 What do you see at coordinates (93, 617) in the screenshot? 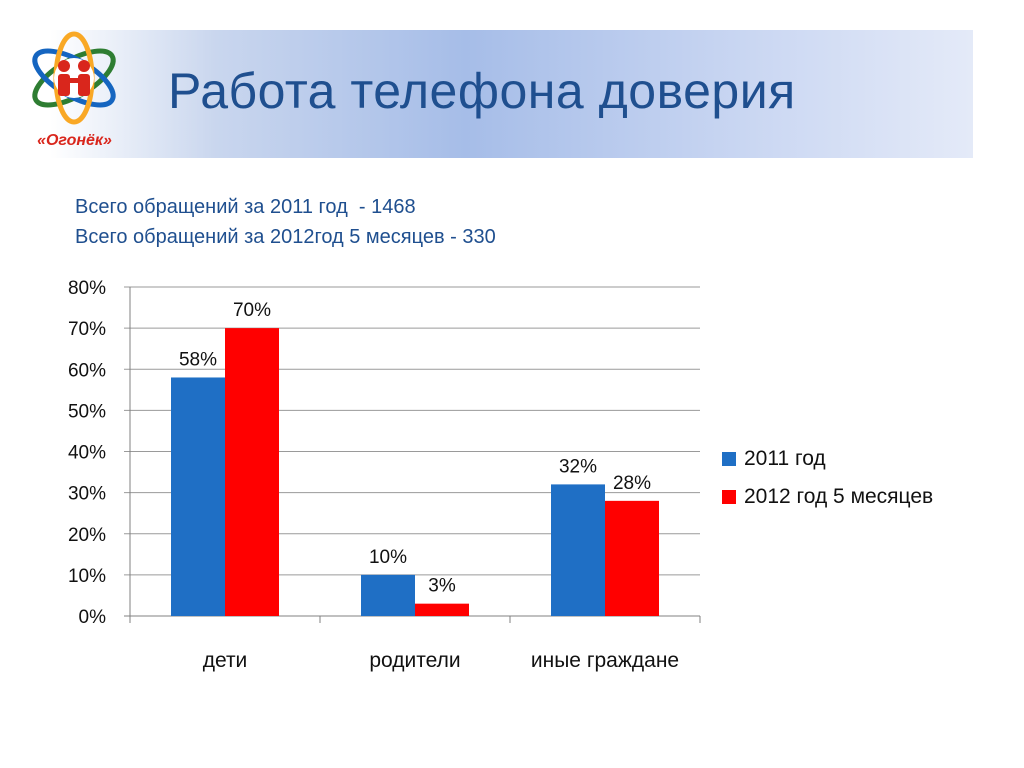
I see `y-tick-label: 0%` at bounding box center [93, 617].